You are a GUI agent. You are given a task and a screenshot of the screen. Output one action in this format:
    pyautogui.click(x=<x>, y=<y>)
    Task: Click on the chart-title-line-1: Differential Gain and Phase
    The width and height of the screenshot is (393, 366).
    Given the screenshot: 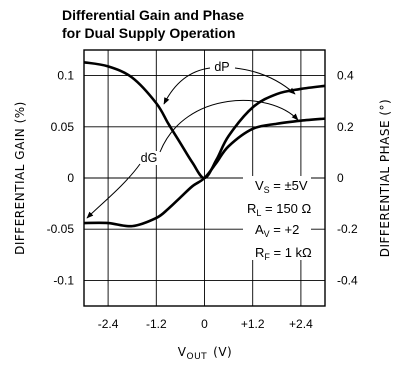 What is the action you would take?
    pyautogui.click(x=153, y=15)
    